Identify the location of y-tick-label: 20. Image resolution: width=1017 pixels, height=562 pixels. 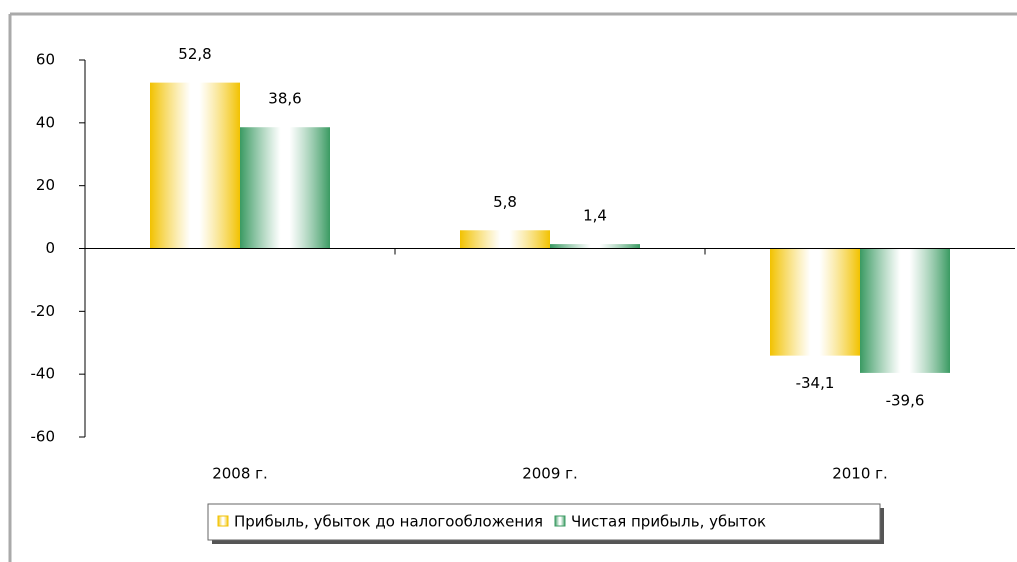
(45, 185).